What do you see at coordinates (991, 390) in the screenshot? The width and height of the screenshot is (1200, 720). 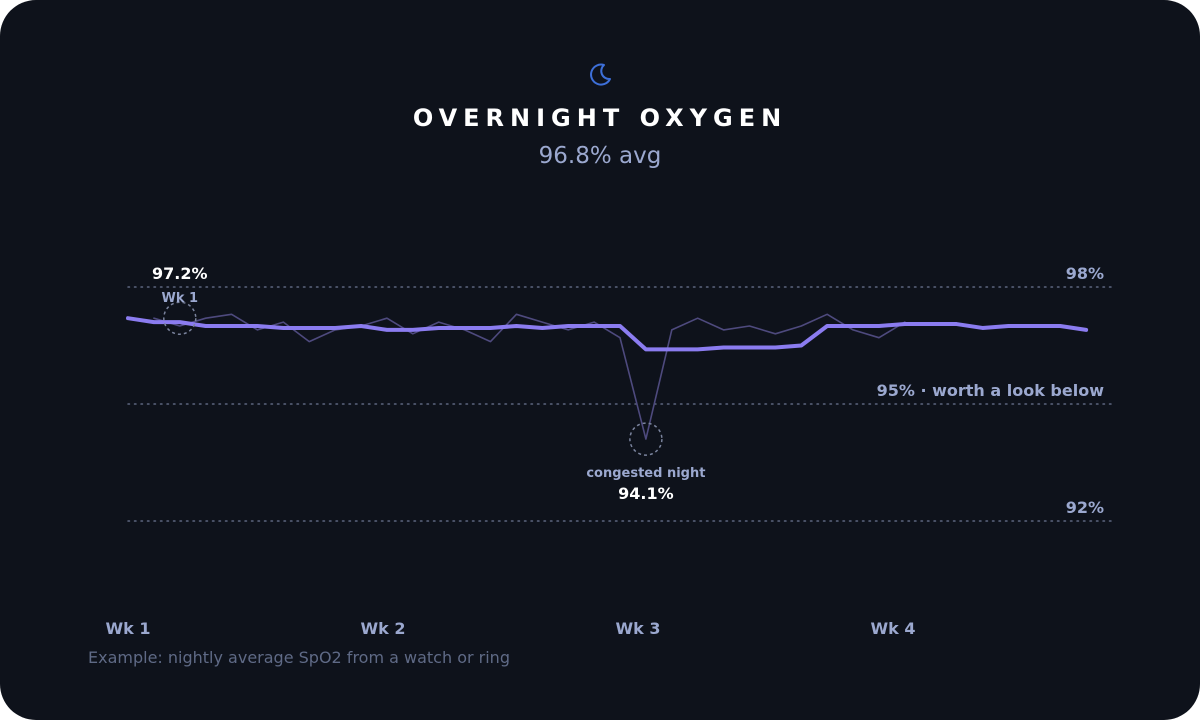 I see `reference-label-1: 95% · worth a look below` at bounding box center [991, 390].